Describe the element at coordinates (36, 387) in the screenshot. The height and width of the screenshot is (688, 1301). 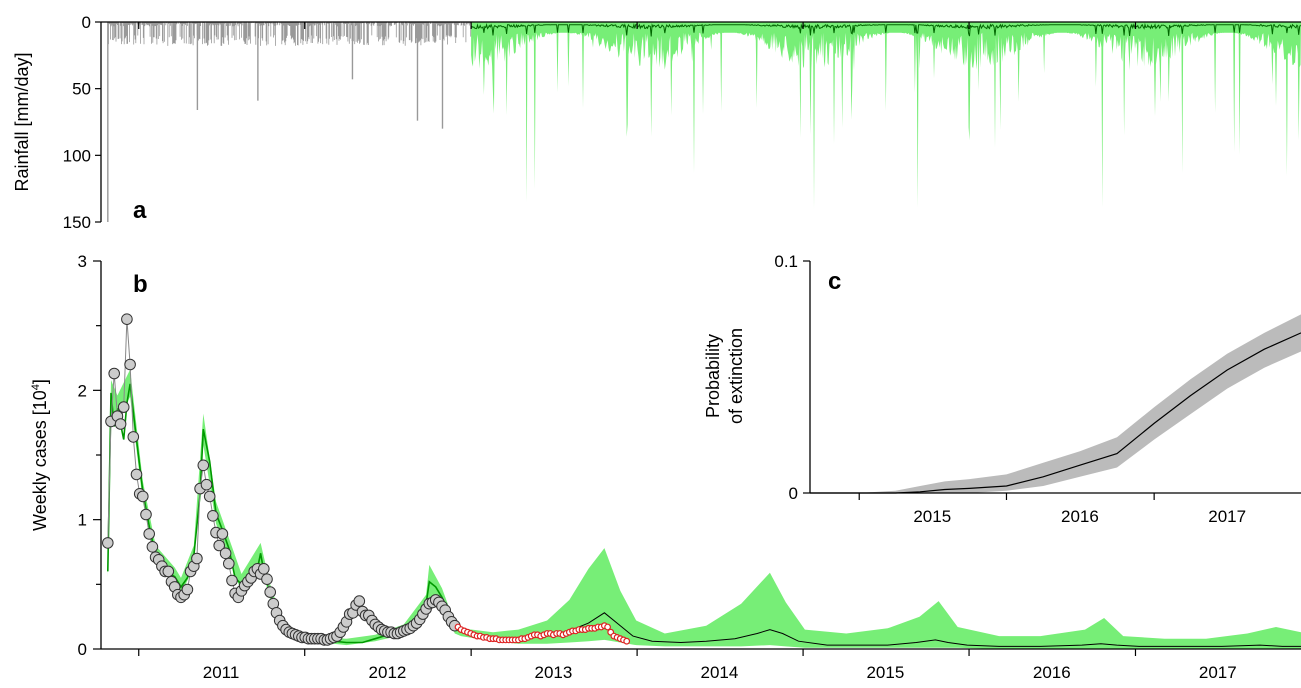
I see `cases-ylabel-exponent: 4` at that location.